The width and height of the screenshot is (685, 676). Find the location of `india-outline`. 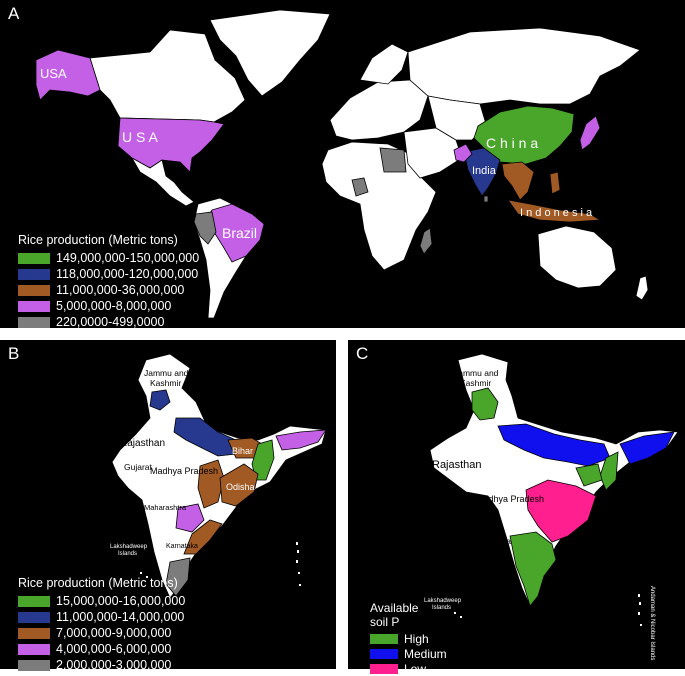

india-outline is located at coordinates (554, 480).